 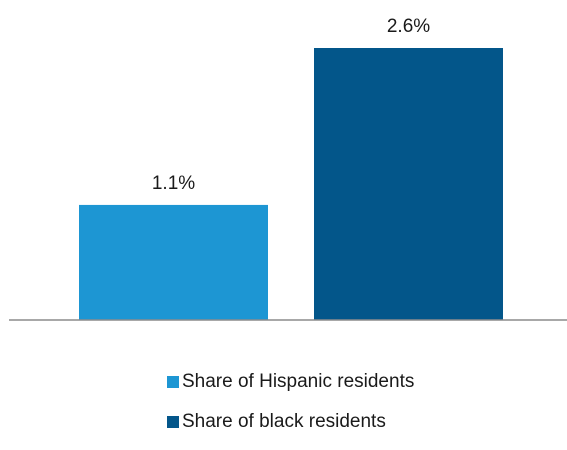 What do you see at coordinates (284, 421) in the screenshot?
I see `legend-label-black: Share of black residents` at bounding box center [284, 421].